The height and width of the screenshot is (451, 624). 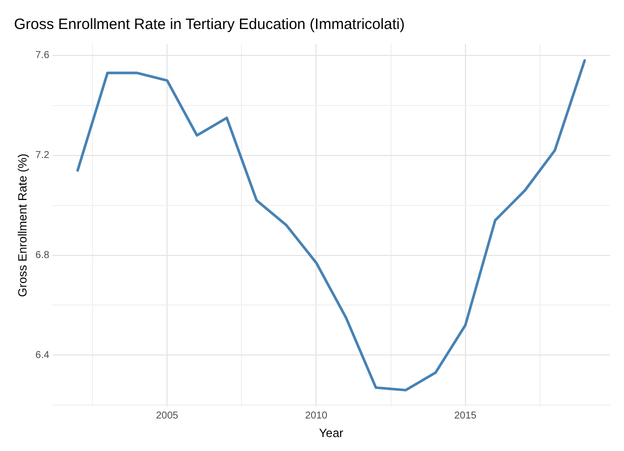 I want to click on x-axis-title: Year, so click(x=331, y=433).